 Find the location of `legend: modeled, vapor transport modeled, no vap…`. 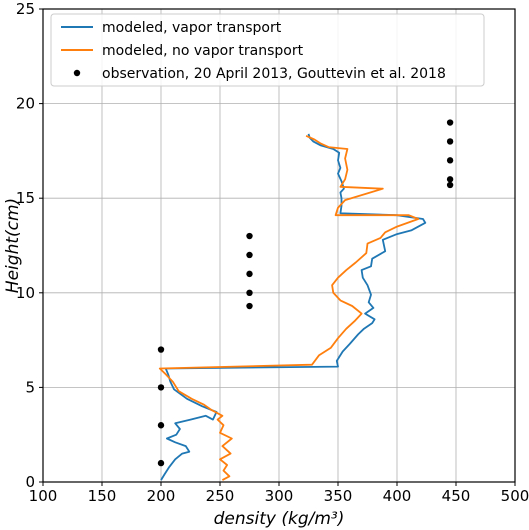

legend: modeled, vapor transport modeled, no vap… is located at coordinates (267, 50).